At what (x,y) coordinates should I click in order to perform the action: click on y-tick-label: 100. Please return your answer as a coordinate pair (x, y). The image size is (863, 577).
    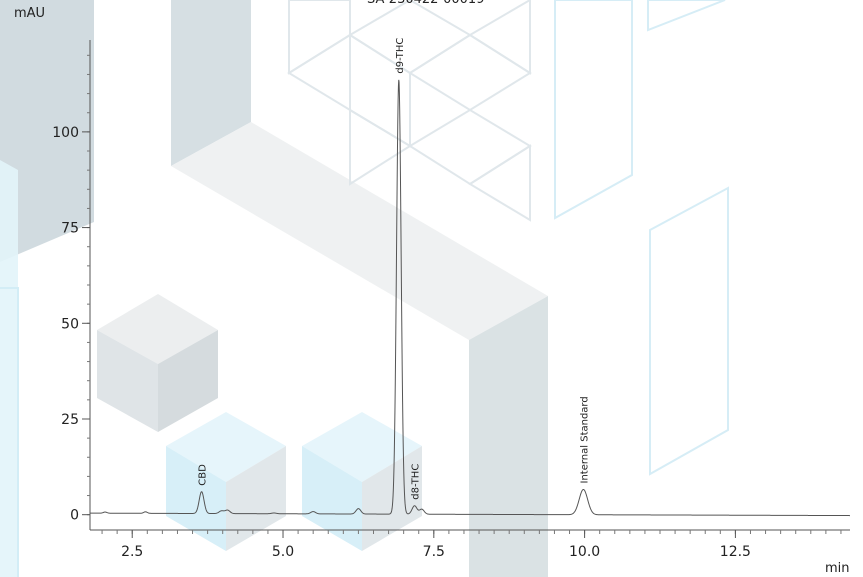
    Looking at the image, I should click on (65, 133).